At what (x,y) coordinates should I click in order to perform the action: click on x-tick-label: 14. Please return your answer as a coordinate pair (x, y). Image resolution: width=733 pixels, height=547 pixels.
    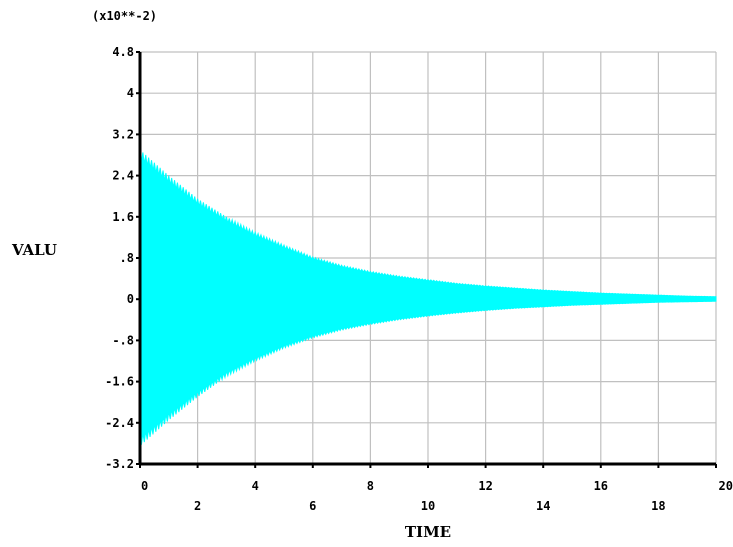
    Looking at the image, I should click on (543, 506).